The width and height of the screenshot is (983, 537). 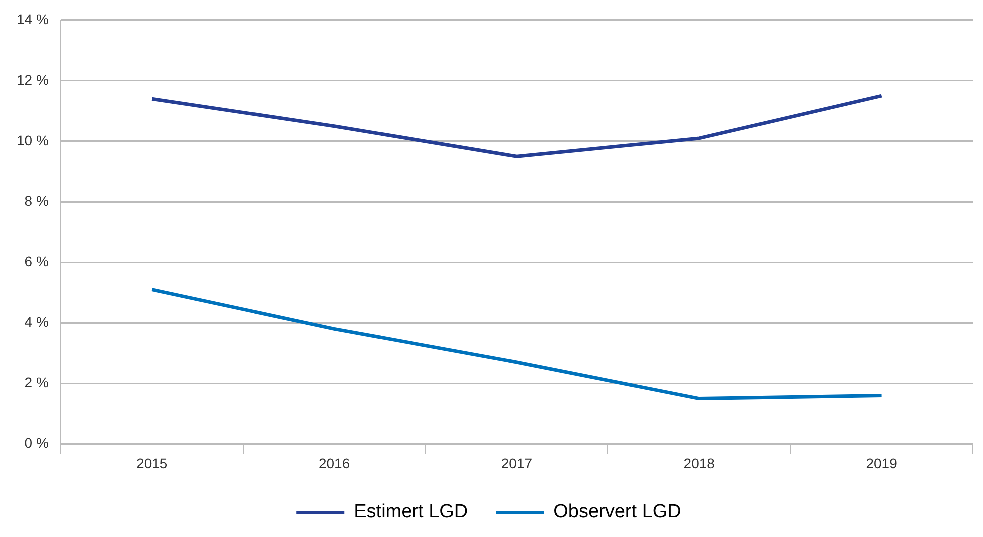 I want to click on x-tick-label: 2016, so click(x=334, y=463).